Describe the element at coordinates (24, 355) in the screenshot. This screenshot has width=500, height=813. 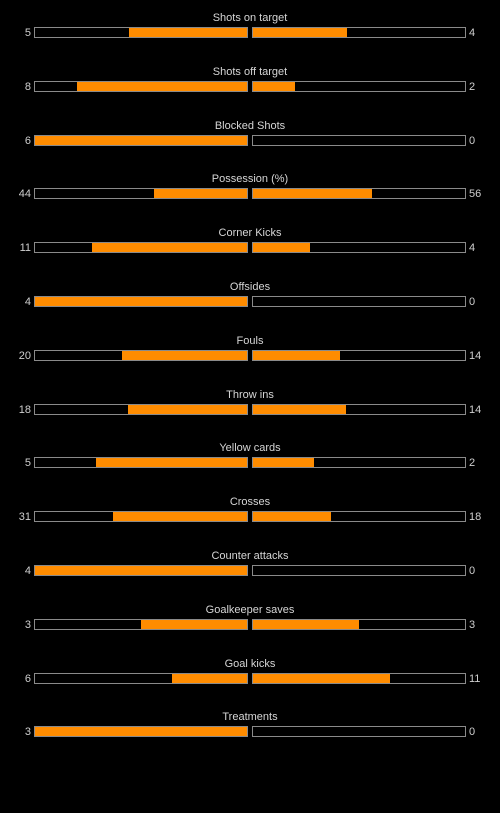
I see `home-value: 20` at that location.